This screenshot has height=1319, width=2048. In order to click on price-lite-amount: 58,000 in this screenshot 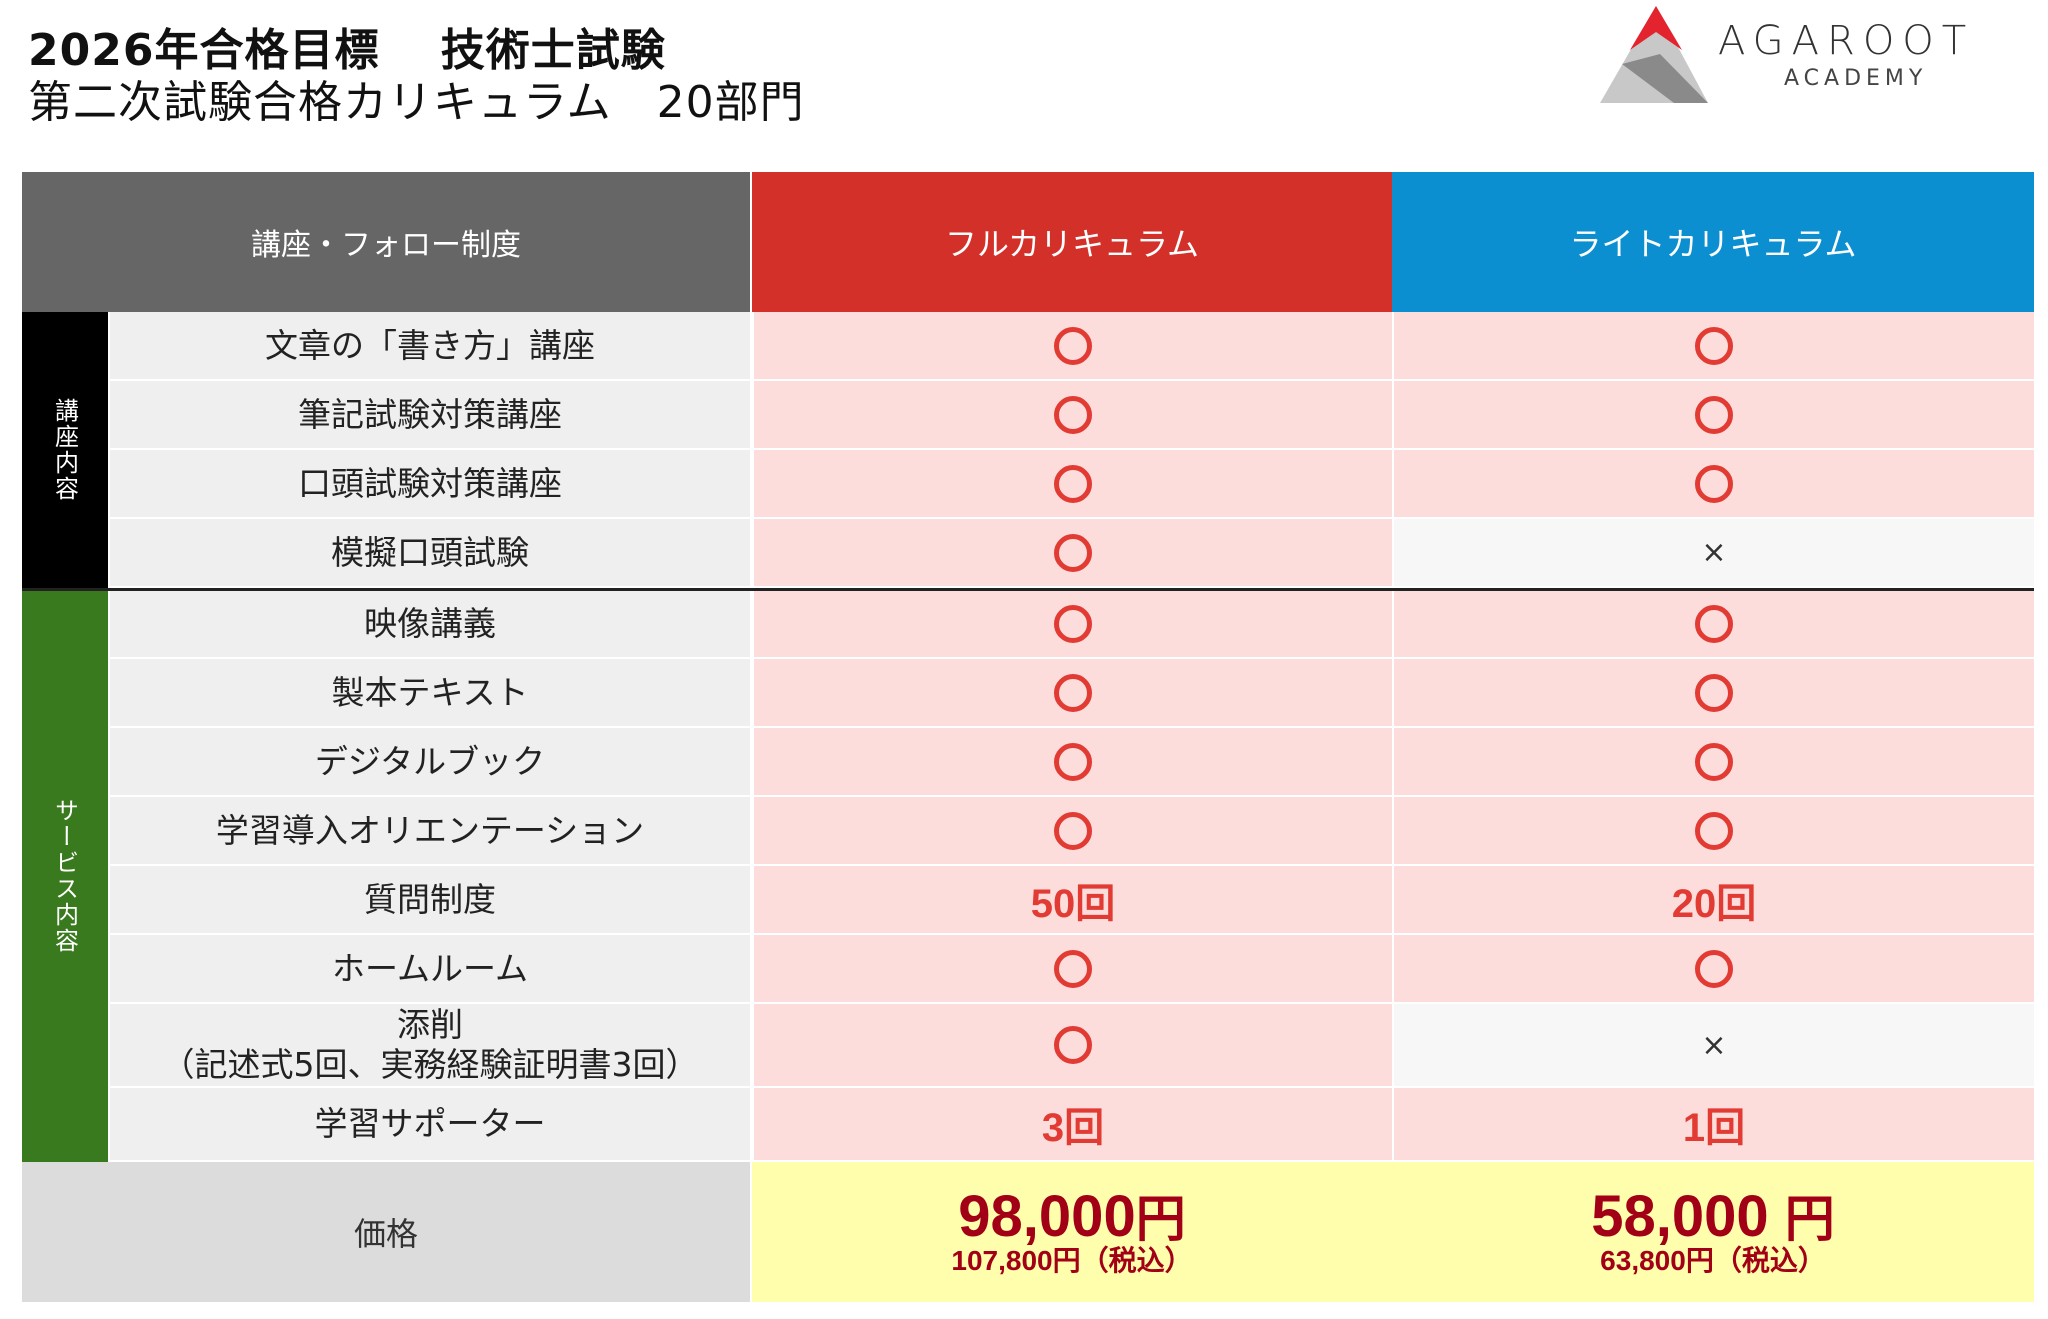, I will do `click(1680, 1216)`.